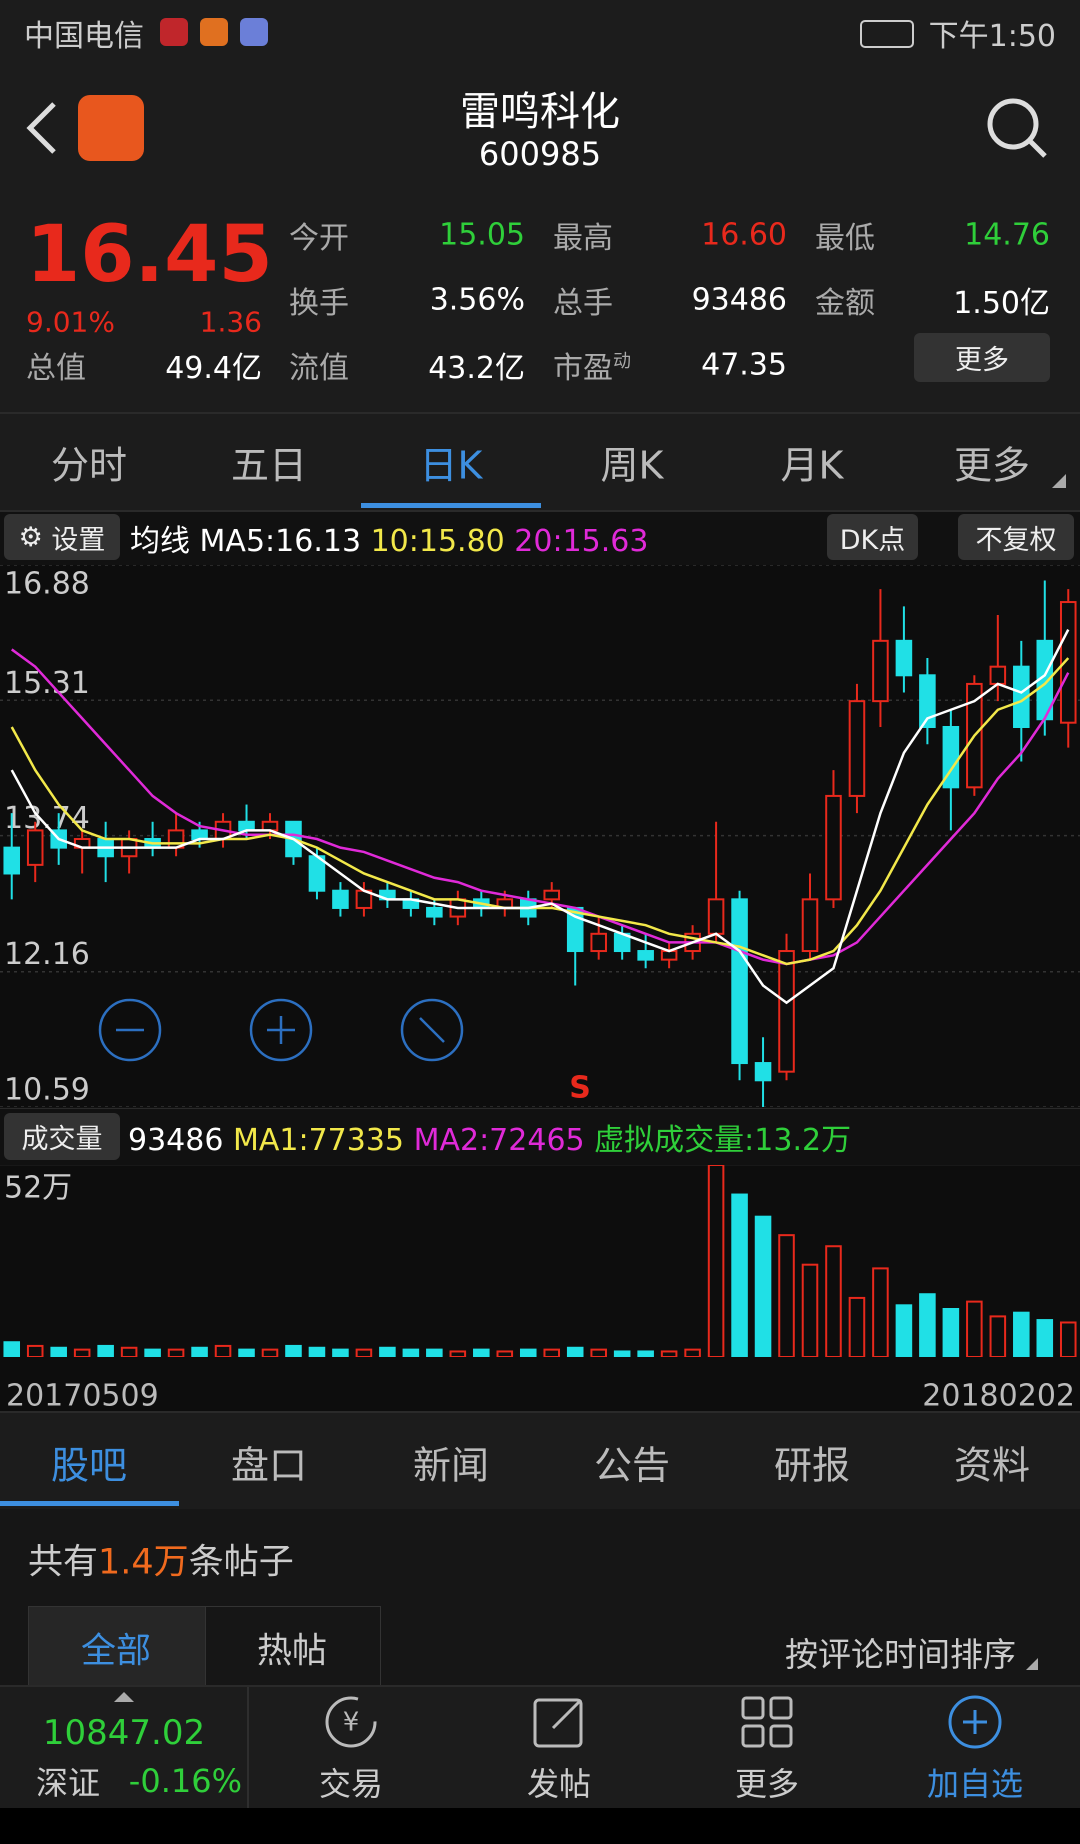 This screenshot has height=1844, width=1080. What do you see at coordinates (540, 154) in the screenshot?
I see `stock-code: 600985` at bounding box center [540, 154].